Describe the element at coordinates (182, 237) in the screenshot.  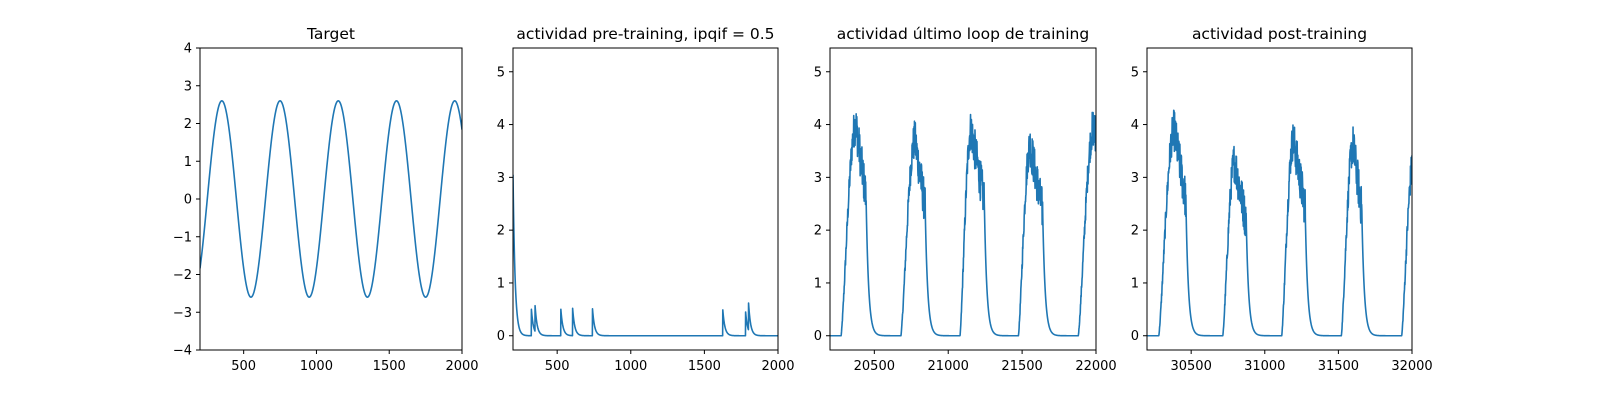
I see `y-tick-label: −1` at that location.